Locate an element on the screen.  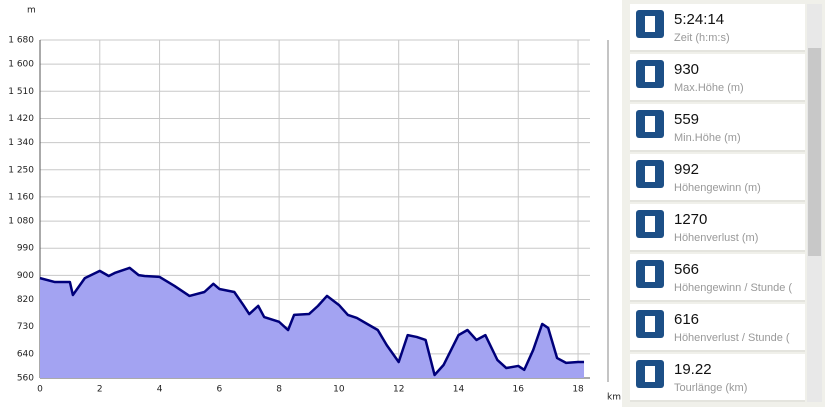
y-tick-label: 640 is located at coordinates (25, 354).